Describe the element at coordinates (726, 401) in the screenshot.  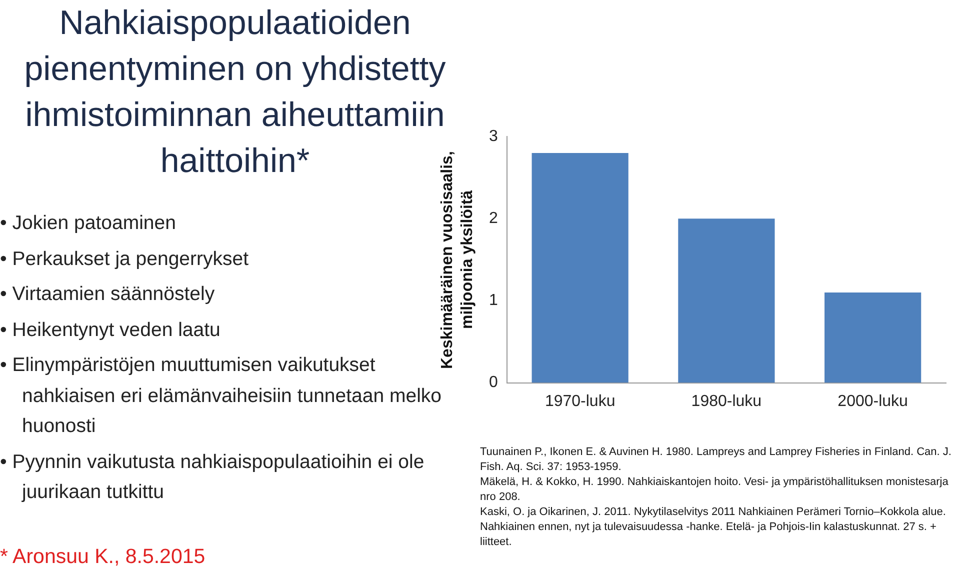
I see `x-tick-label: 1980-luku` at that location.